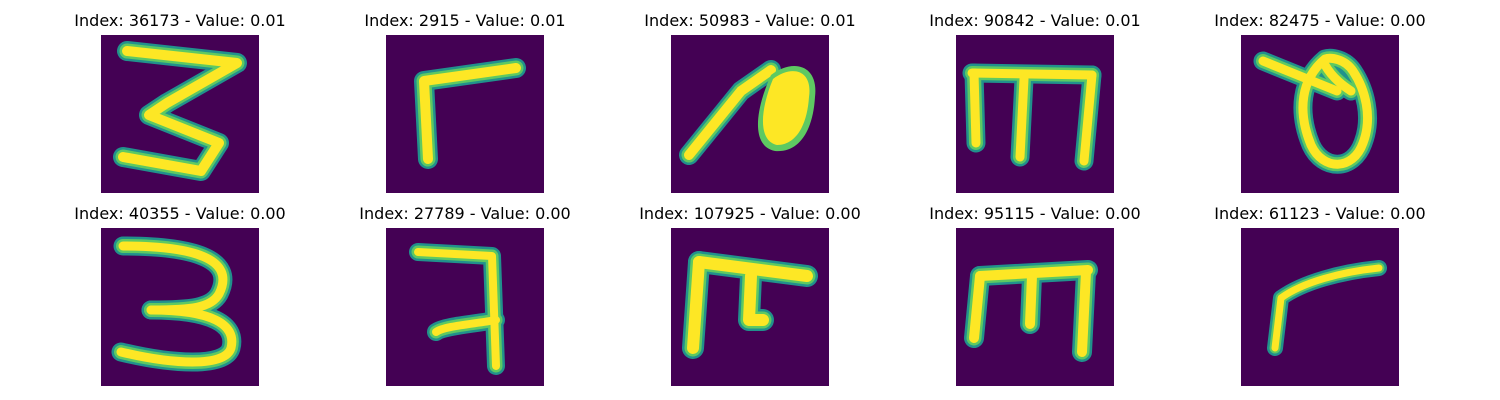 The image size is (1500, 400). I want to click on glyph-gamma-stroke, so click(470, 113).